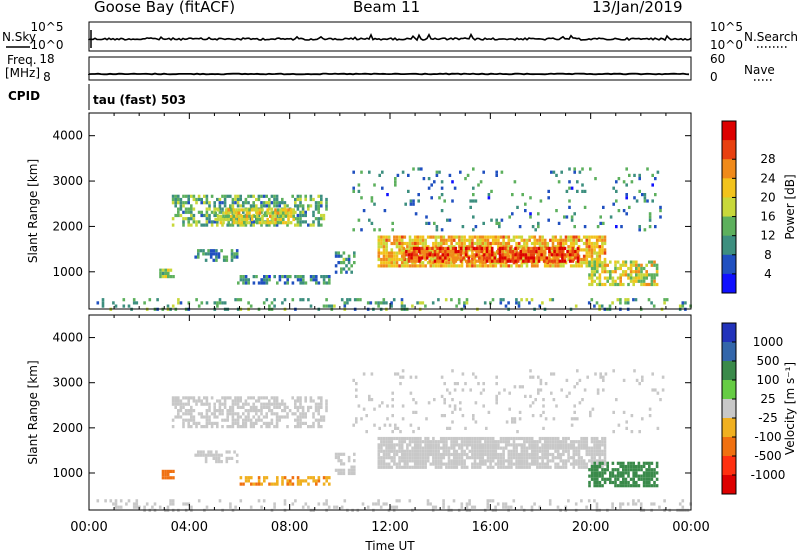  I want to click on power-colorbar-segment, so click(729, 264).